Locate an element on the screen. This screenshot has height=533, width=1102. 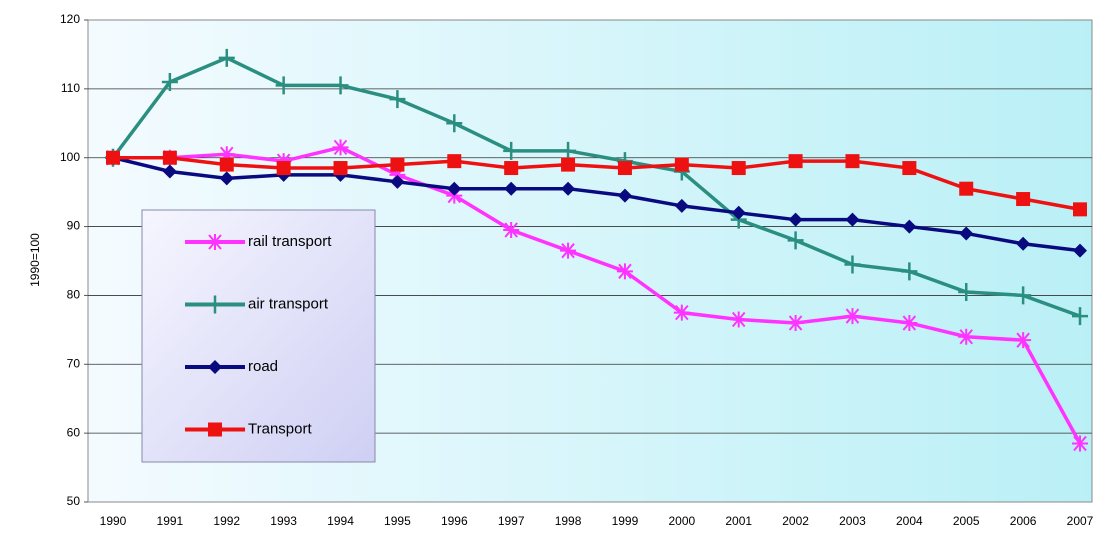
legend-label: rail transport is located at coordinates (290, 241).